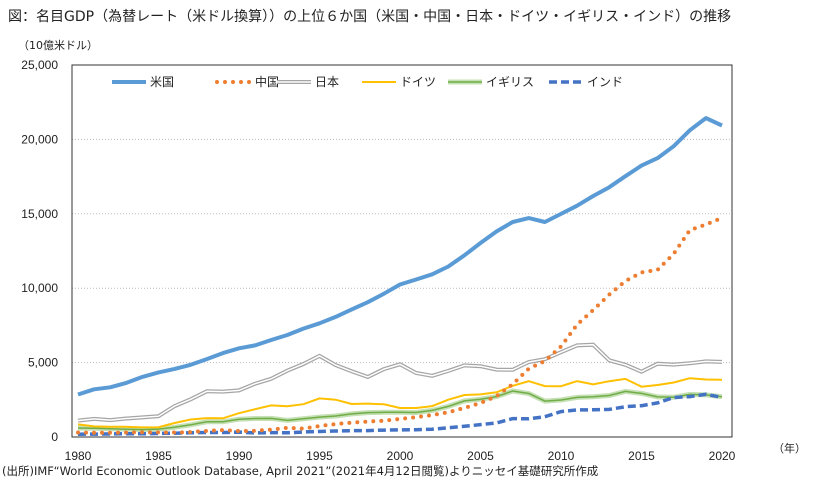  What do you see at coordinates (327, 82) in the screenshot?
I see `legend-label: 日本` at bounding box center [327, 82].